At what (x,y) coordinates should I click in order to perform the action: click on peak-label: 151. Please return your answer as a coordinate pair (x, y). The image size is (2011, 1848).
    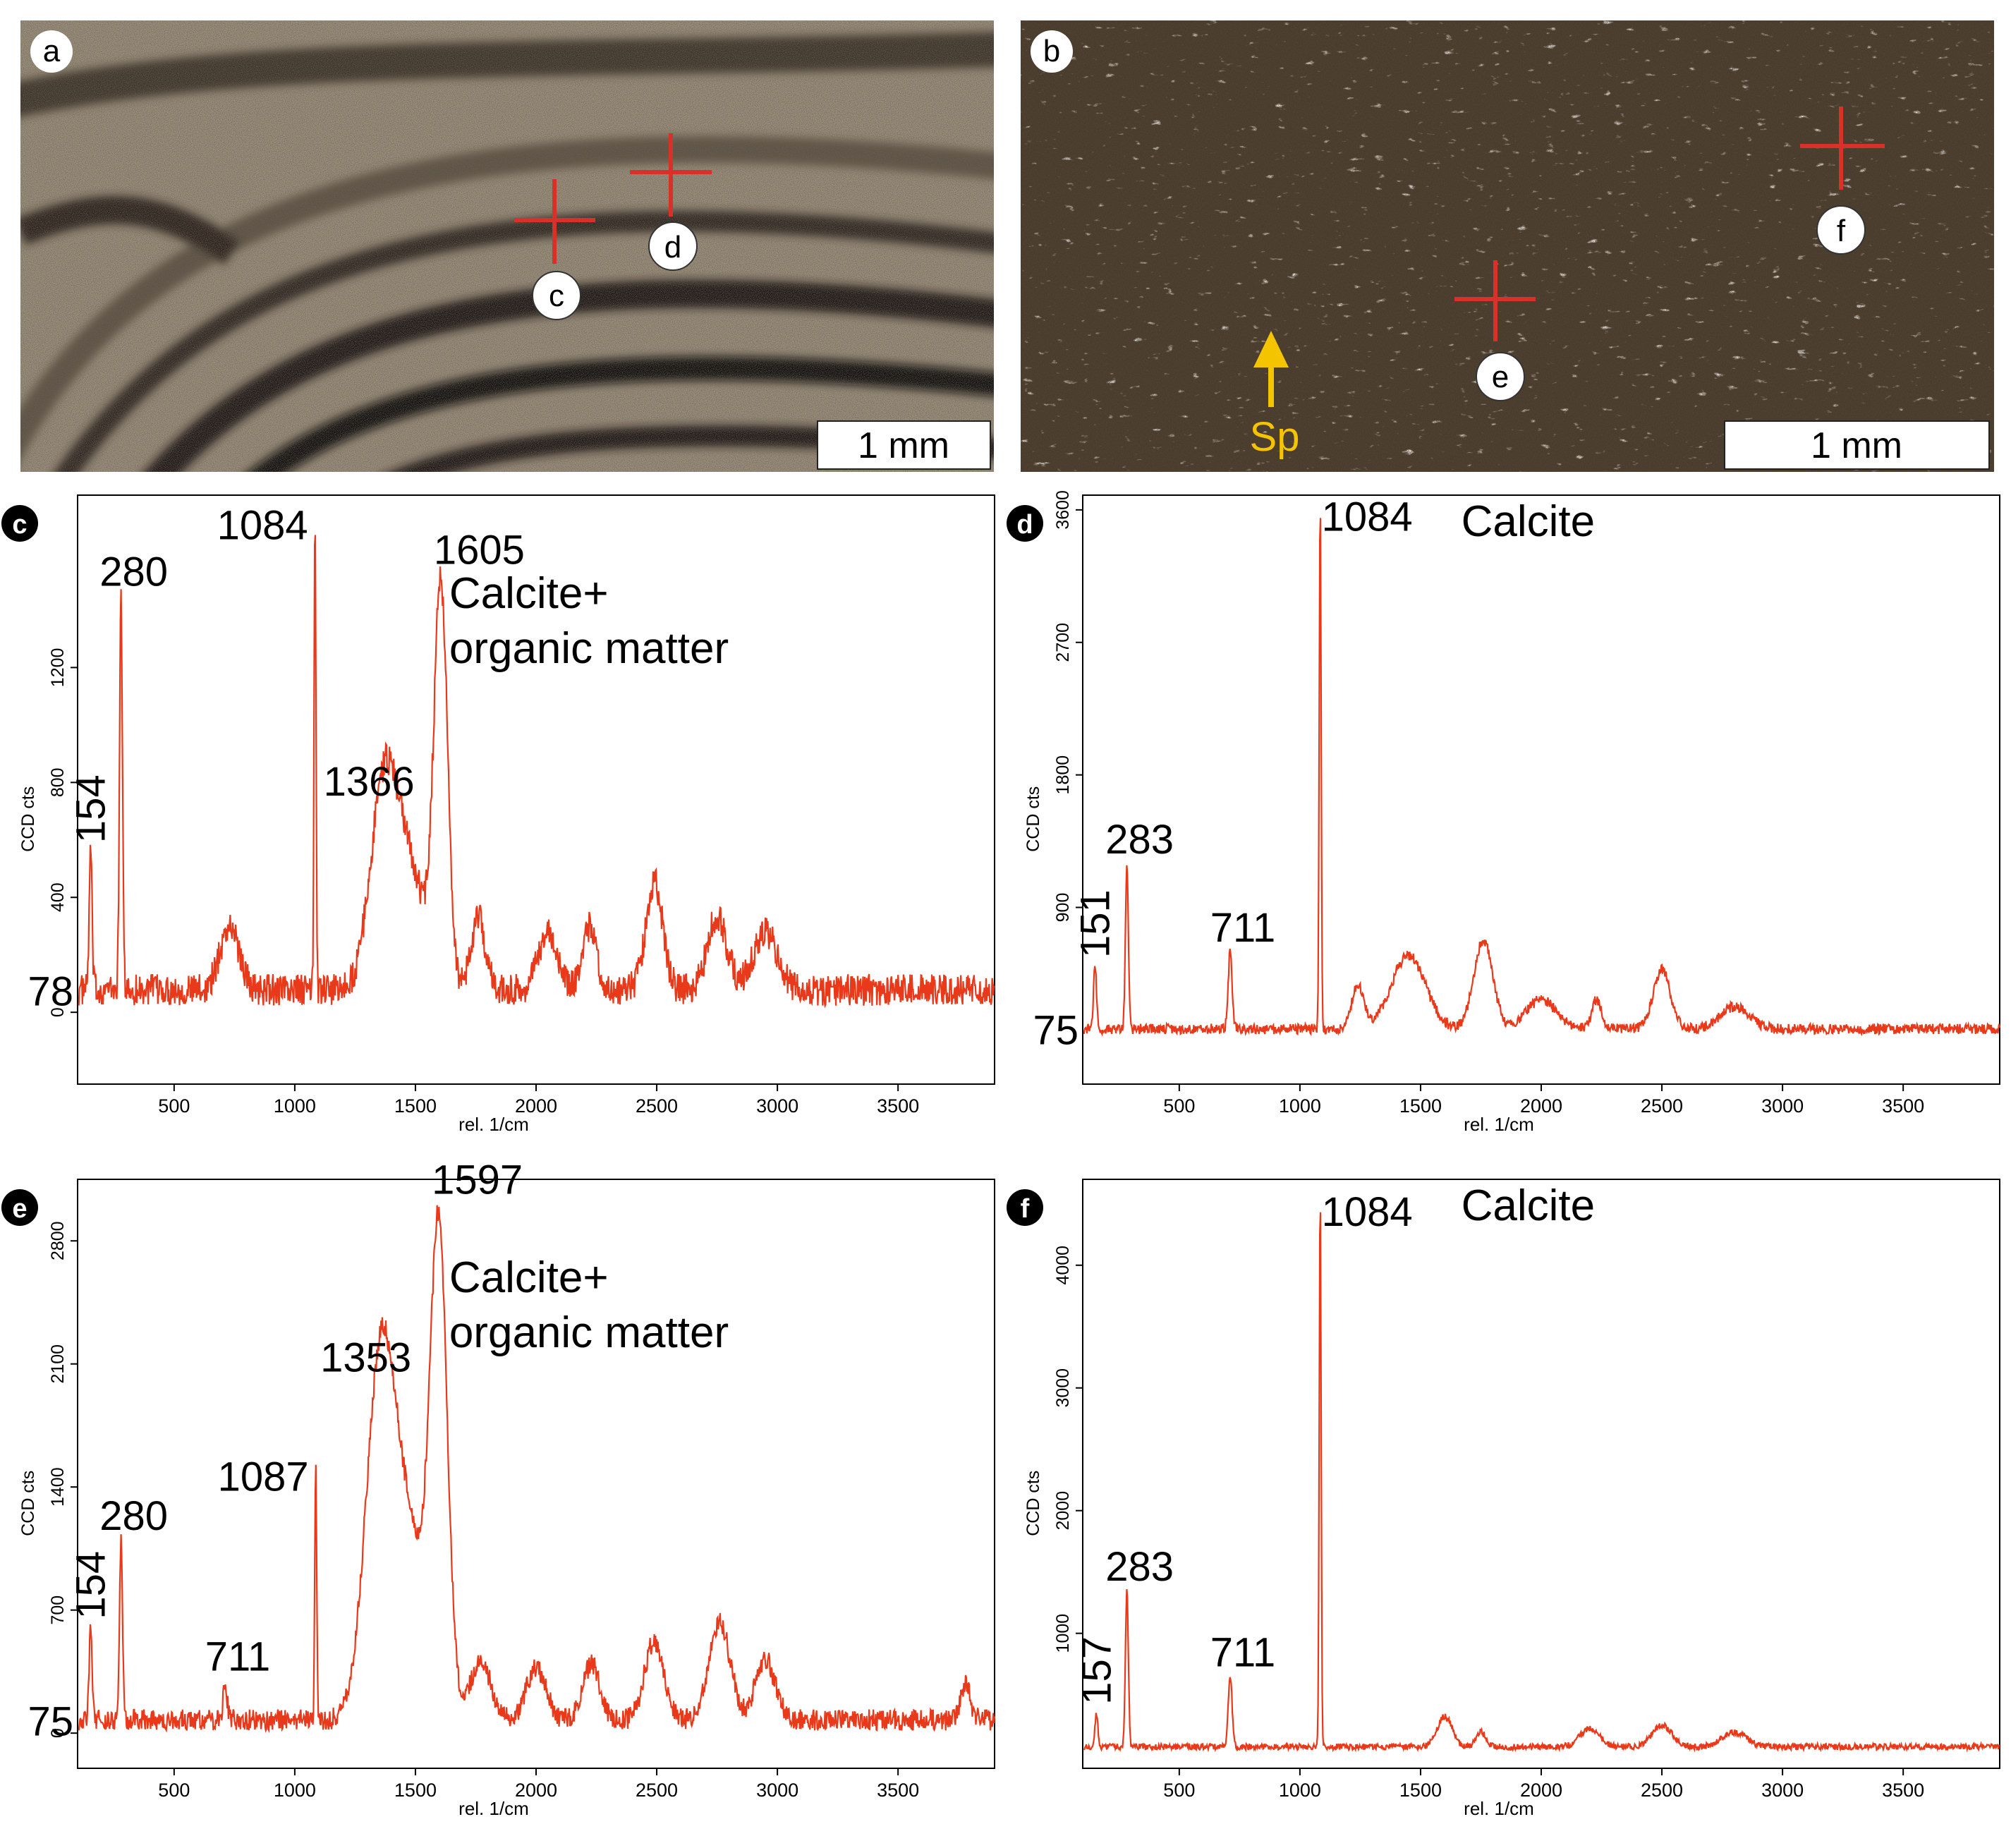
    Looking at the image, I should click on (1095, 923).